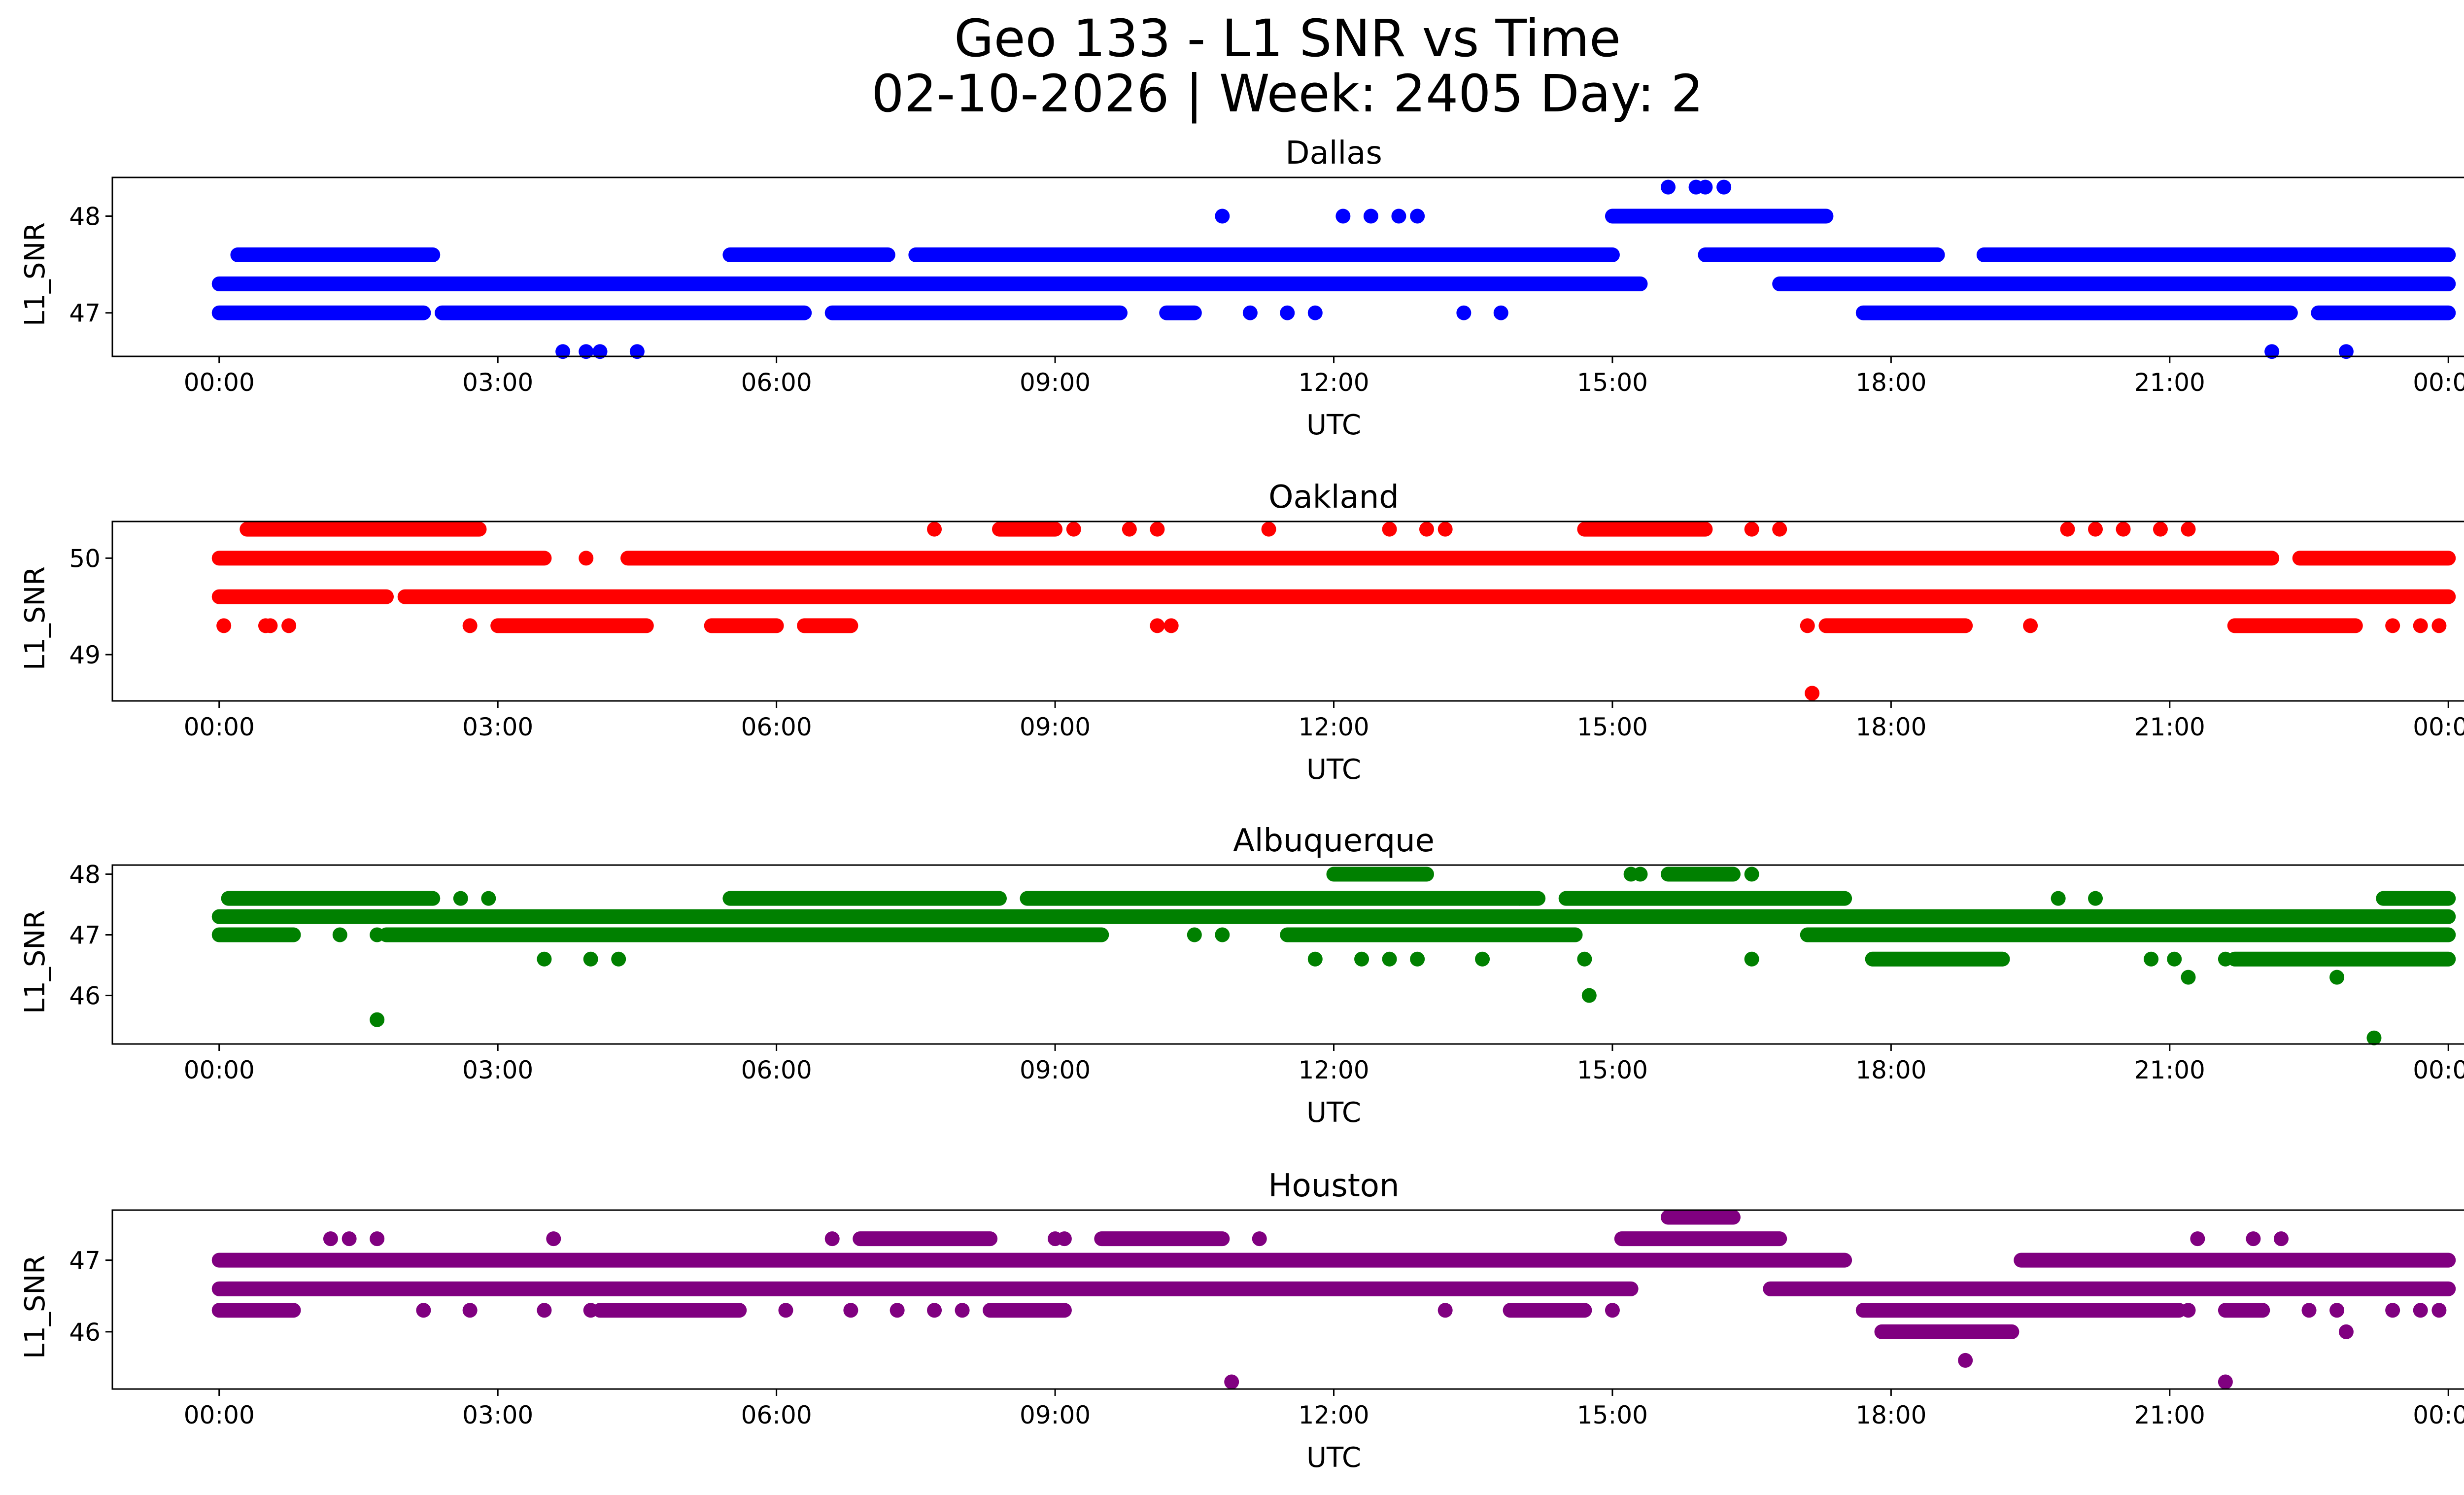 This screenshot has width=2464, height=1495. I want to click on houston-series, so click(1333, 1300).